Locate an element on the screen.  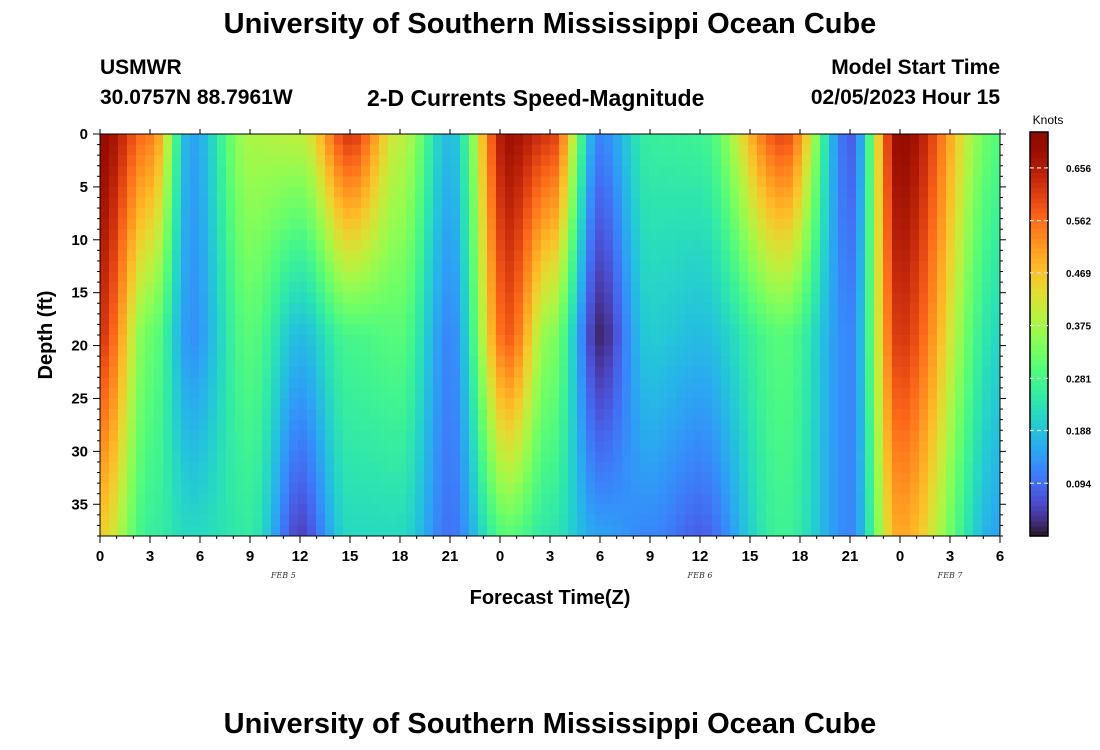
colorbar-segment is located at coordinates (1039, 362).